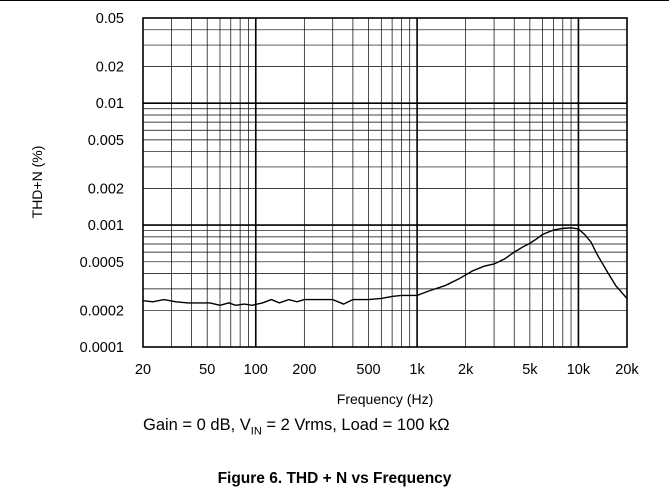  Describe the element at coordinates (385, 399) in the screenshot. I see `x-axis-title: Frequency (Hz)` at that location.